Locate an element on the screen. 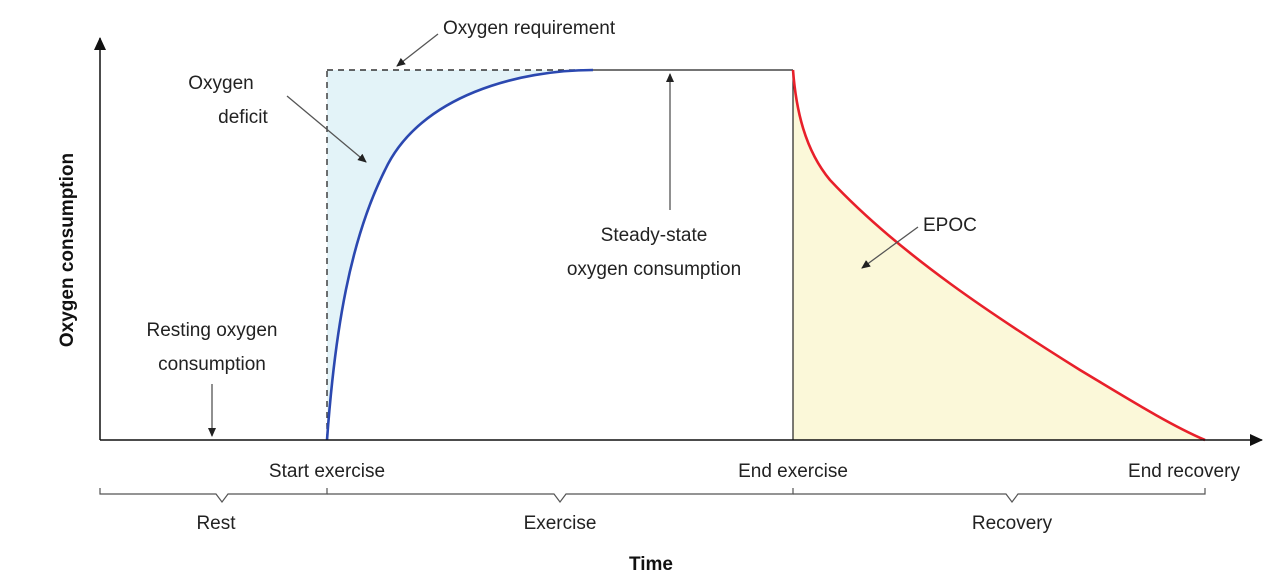  y-axis-label: Oxygen consumption is located at coordinates (67, 250).